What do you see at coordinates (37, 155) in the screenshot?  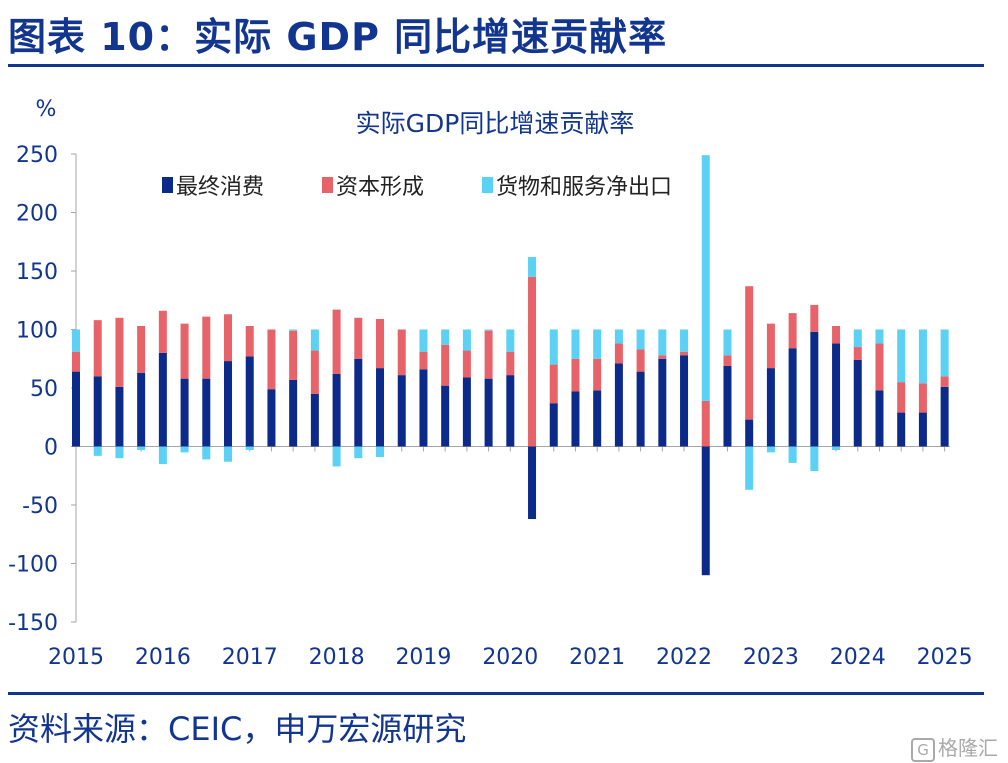 I see `y-tick-label: 250` at bounding box center [37, 155].